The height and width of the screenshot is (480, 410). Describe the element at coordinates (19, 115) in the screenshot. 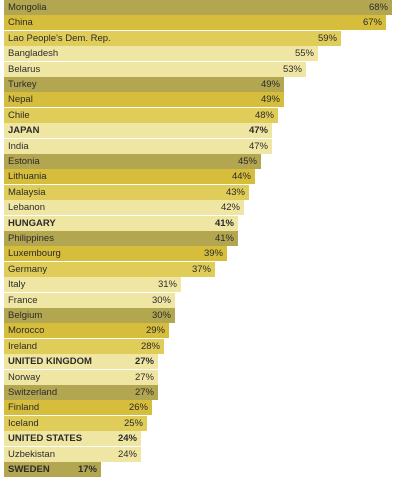

I see `category-label: Chile` at that location.